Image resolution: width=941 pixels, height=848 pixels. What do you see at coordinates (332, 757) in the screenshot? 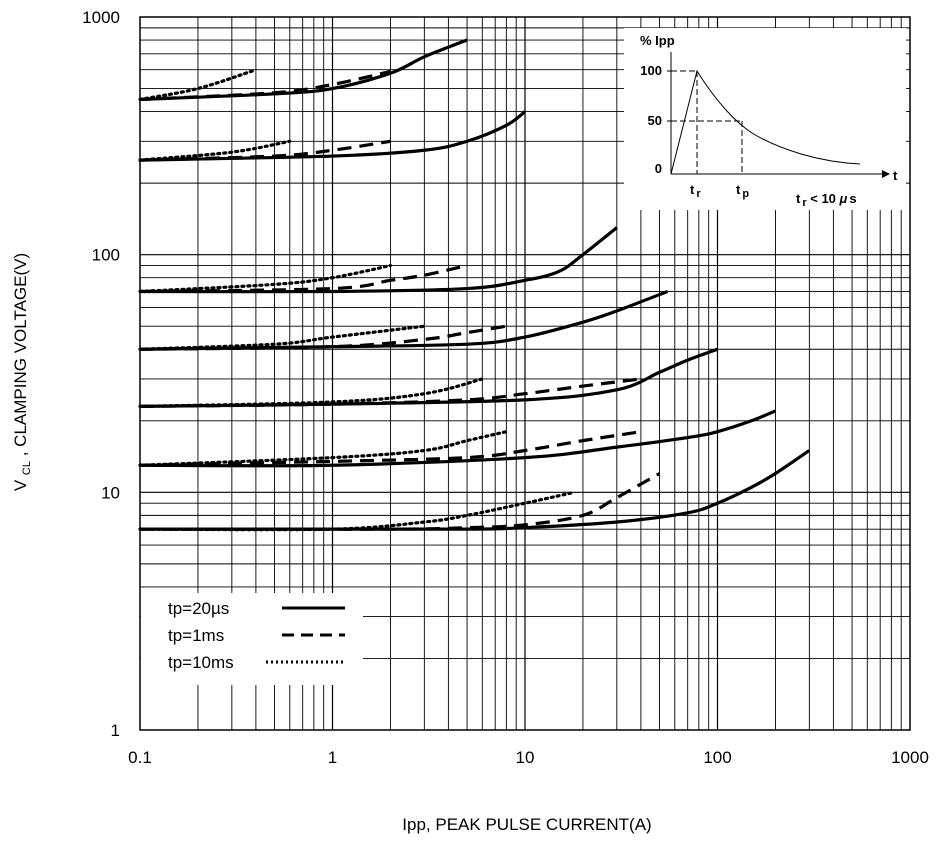
I see `x-tick-label: 1` at bounding box center [332, 757].